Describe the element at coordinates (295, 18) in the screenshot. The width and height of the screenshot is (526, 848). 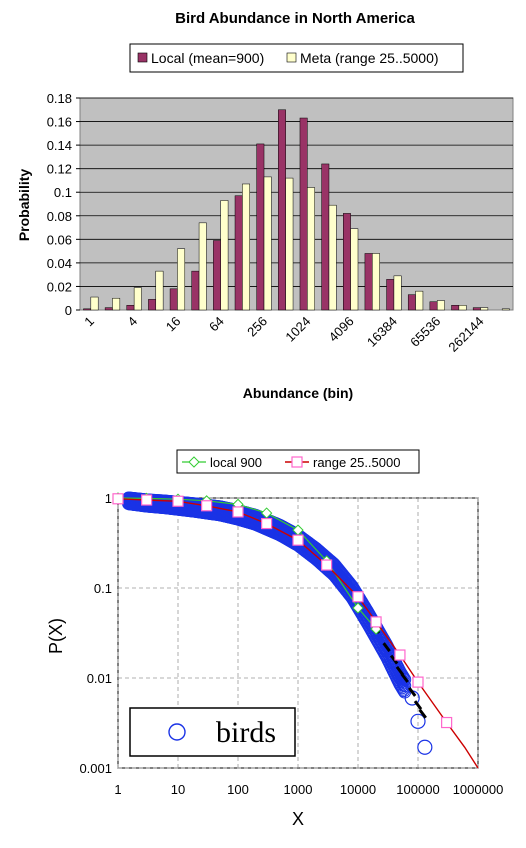
I see `bar-chart-title: Bird Abundance in North America` at that location.